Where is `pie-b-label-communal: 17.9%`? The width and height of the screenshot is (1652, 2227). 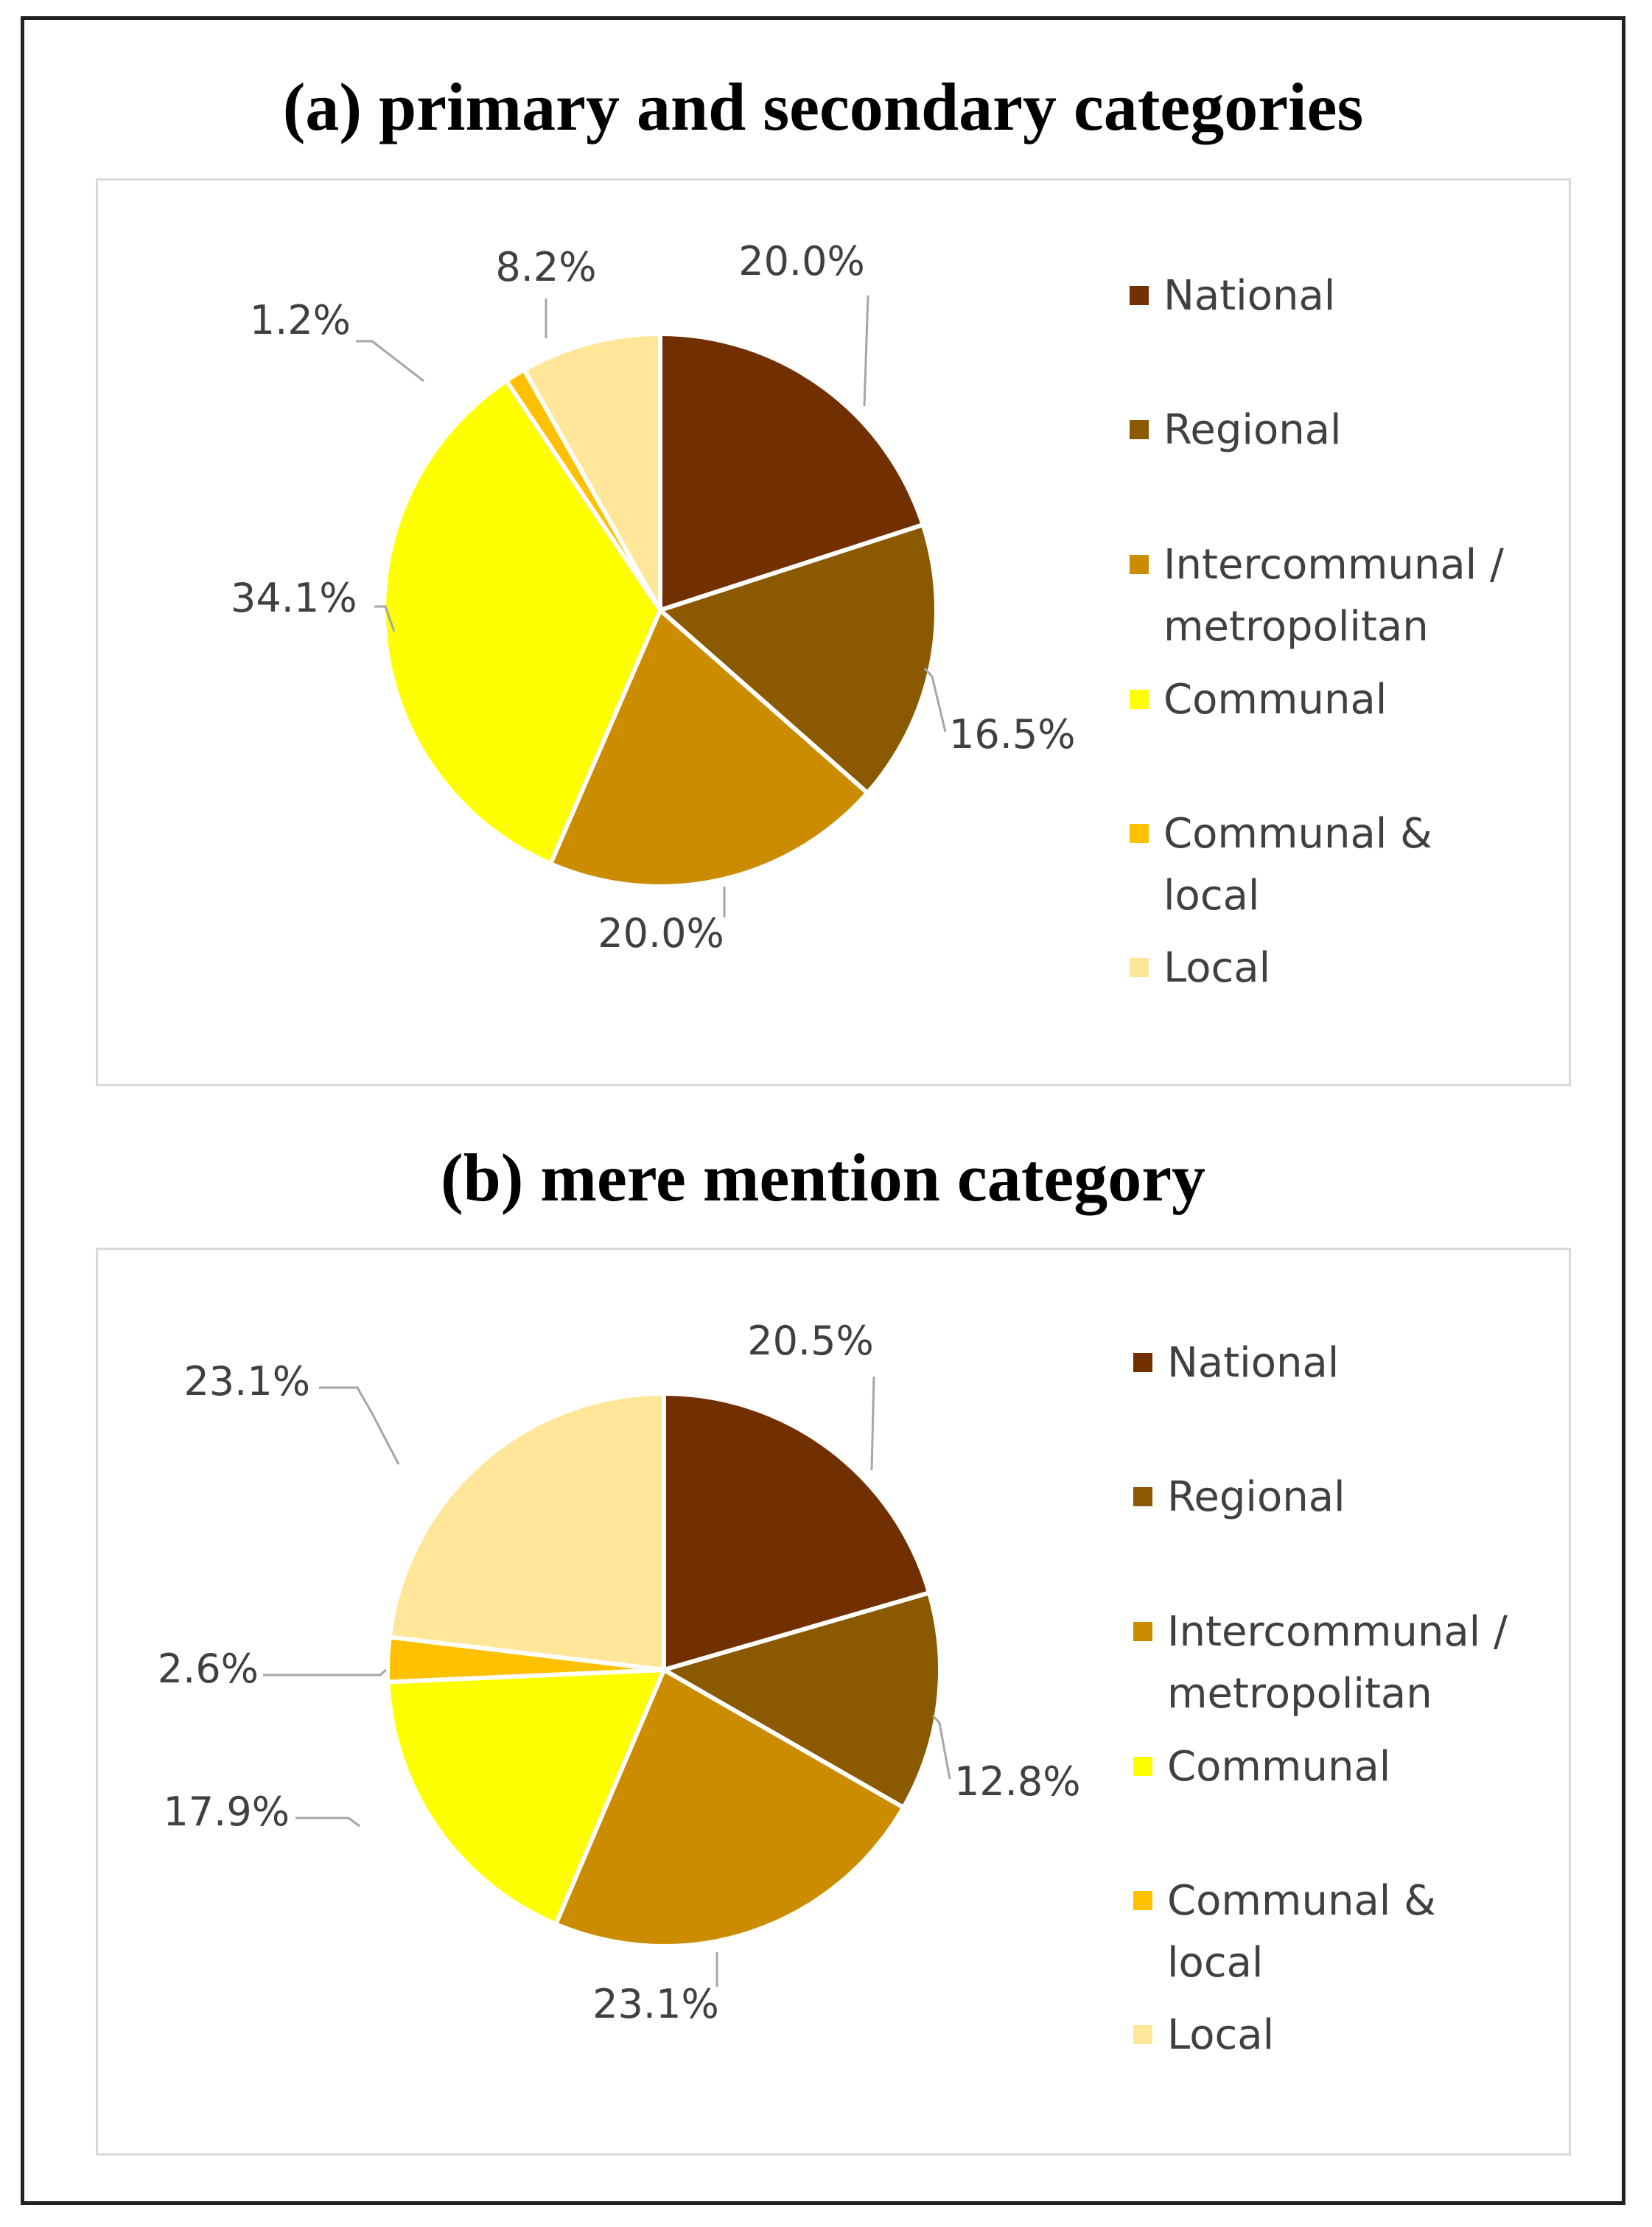
pie-b-label-communal: 17.9% is located at coordinates (226, 1812).